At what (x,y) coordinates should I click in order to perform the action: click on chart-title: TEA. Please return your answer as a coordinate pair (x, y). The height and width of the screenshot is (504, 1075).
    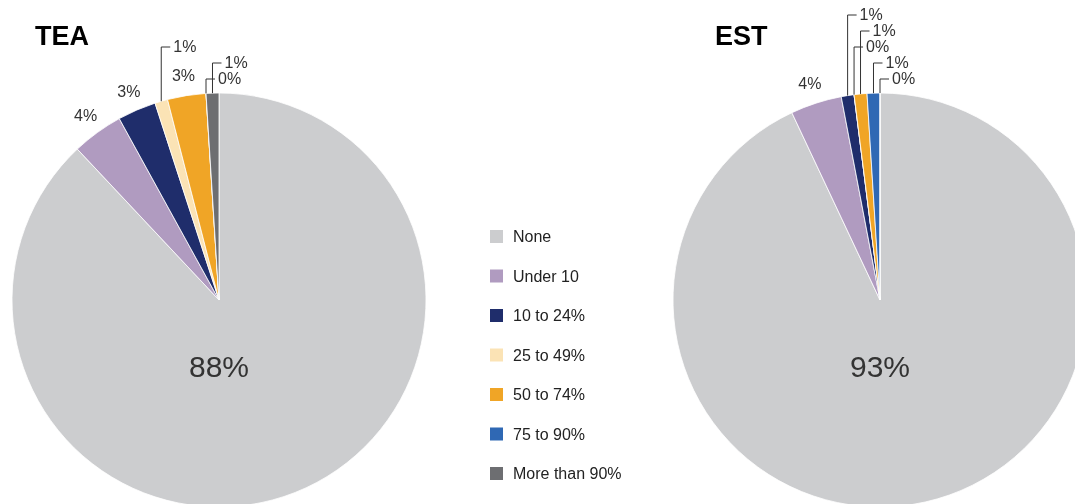
    Looking at the image, I should click on (62, 36).